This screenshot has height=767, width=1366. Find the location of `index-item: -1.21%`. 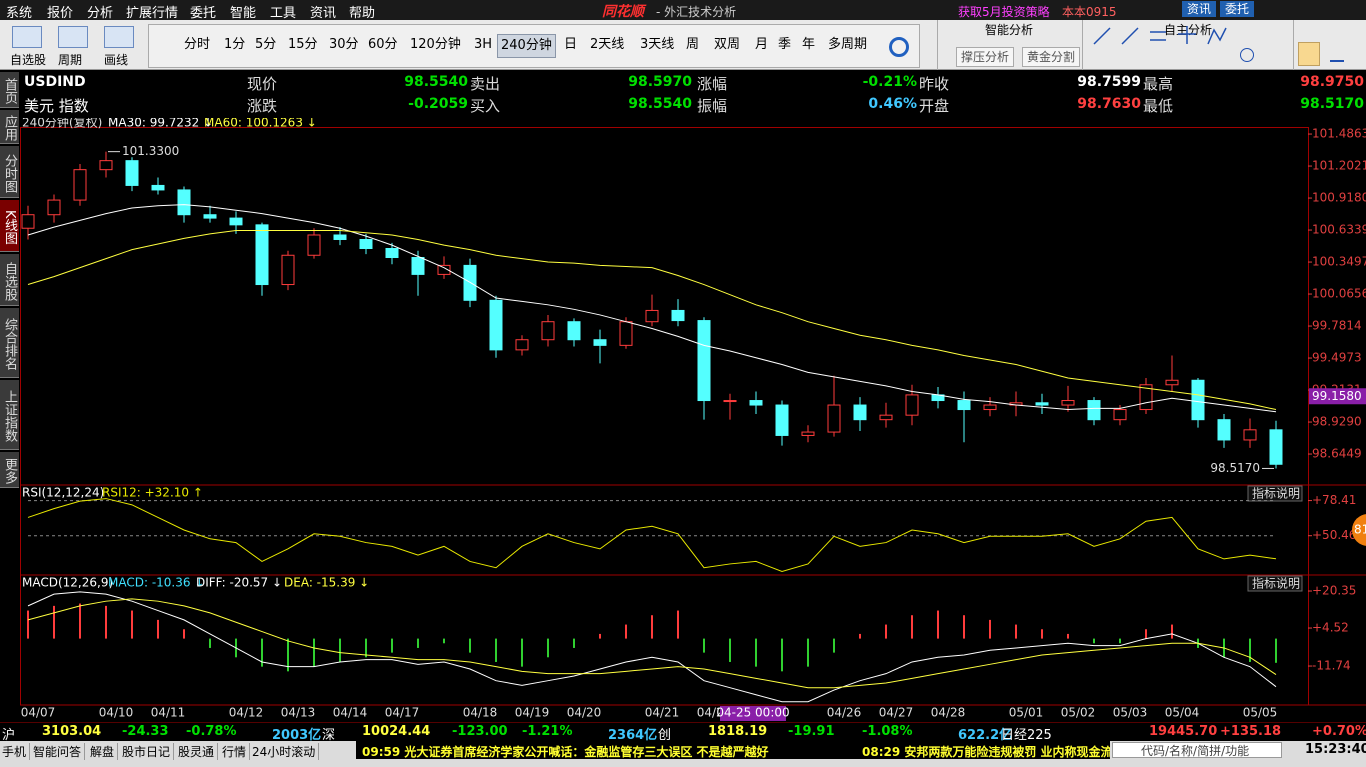

index-item: -1.21% is located at coordinates (547, 731).